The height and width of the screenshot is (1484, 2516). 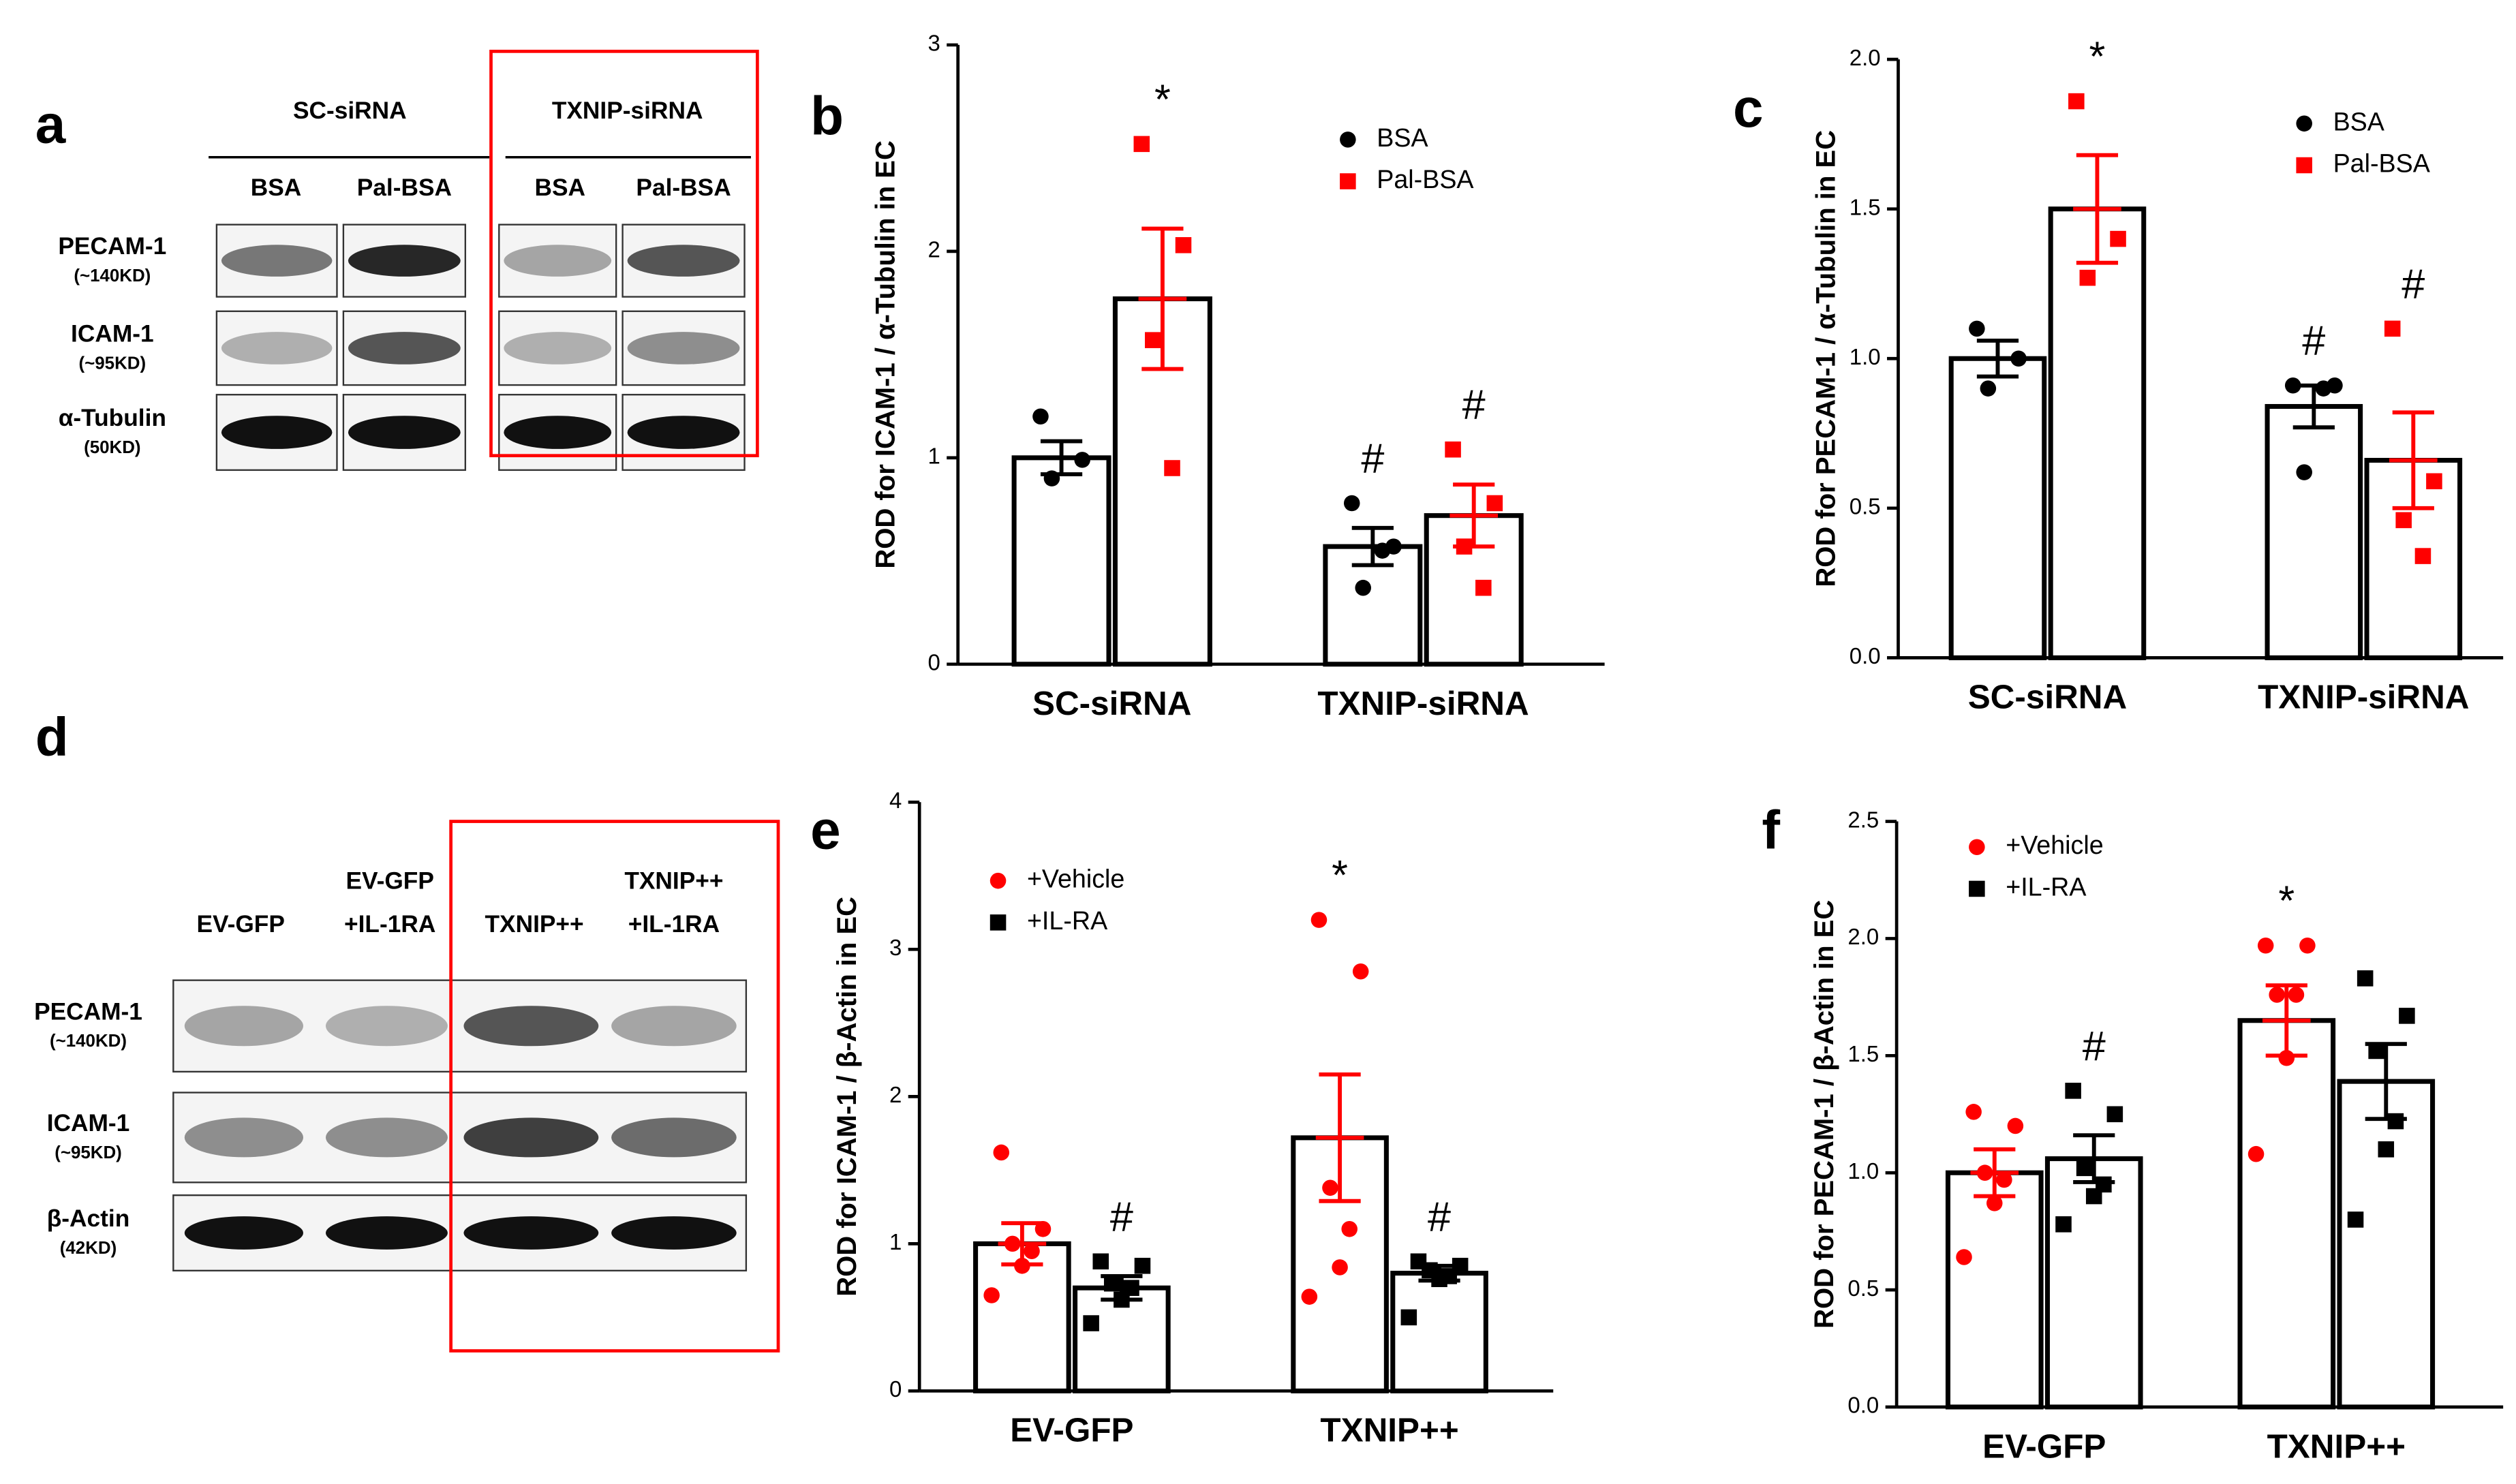 What do you see at coordinates (1824, 1115) in the screenshot?
I see `y-axis-label: ROD for PECAM-1 / β-Actin in EC` at bounding box center [1824, 1115].